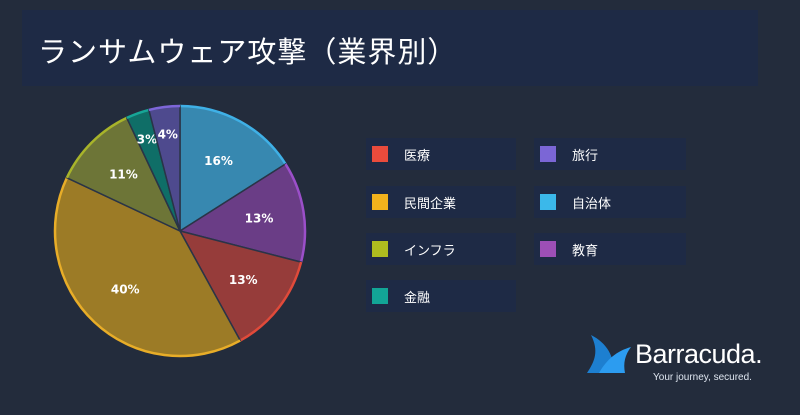 The image size is (800, 415). Describe the element at coordinates (430, 204) in the screenshot. I see `legend-label: 民間企業` at that location.